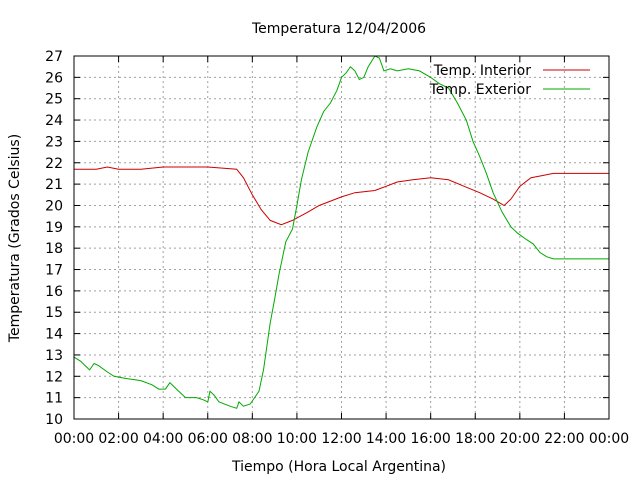 This screenshot has width=640, height=480. I want to click on x-tick-label: 08:00, so click(252, 439).